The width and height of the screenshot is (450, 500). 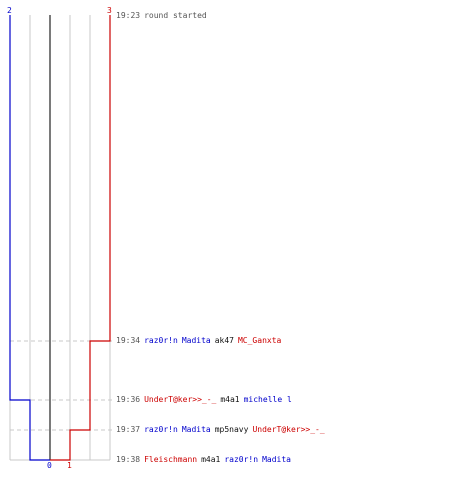 What do you see at coordinates (259, 340) in the screenshot?
I see `player-name: MC_Ganxta` at bounding box center [259, 340].